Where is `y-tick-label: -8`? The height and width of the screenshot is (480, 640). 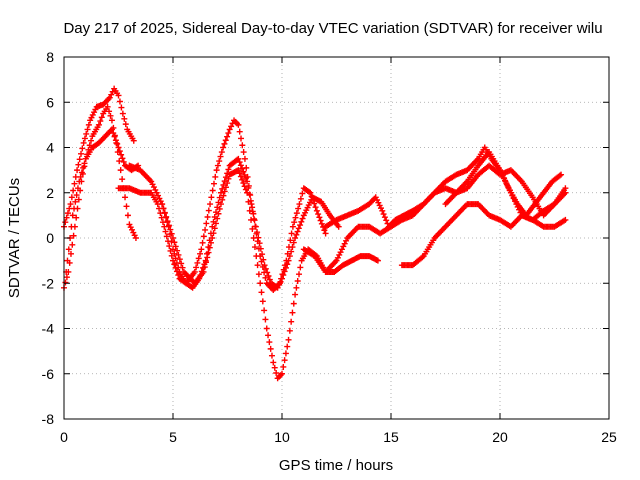
y-tick-label: -8 is located at coordinates (48, 419).